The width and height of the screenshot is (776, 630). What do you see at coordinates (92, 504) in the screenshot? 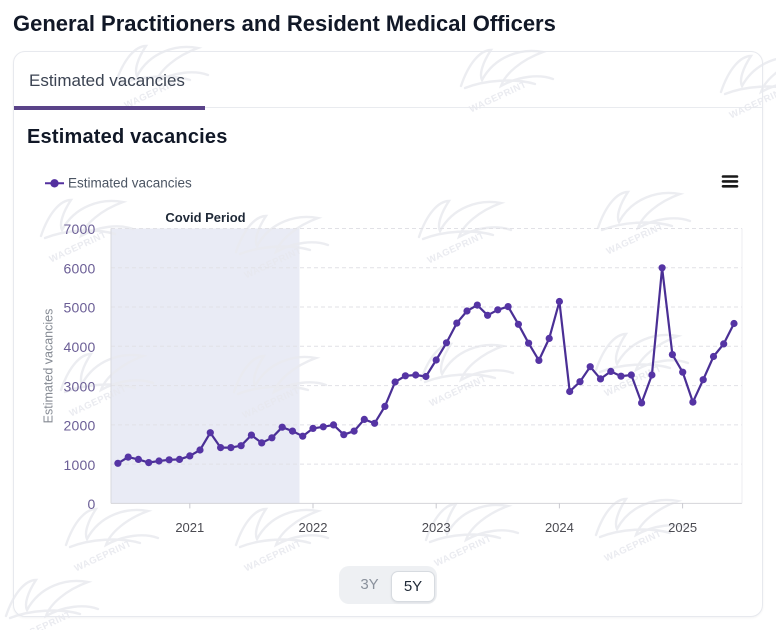
I see `svg-text: 0` at bounding box center [92, 504].